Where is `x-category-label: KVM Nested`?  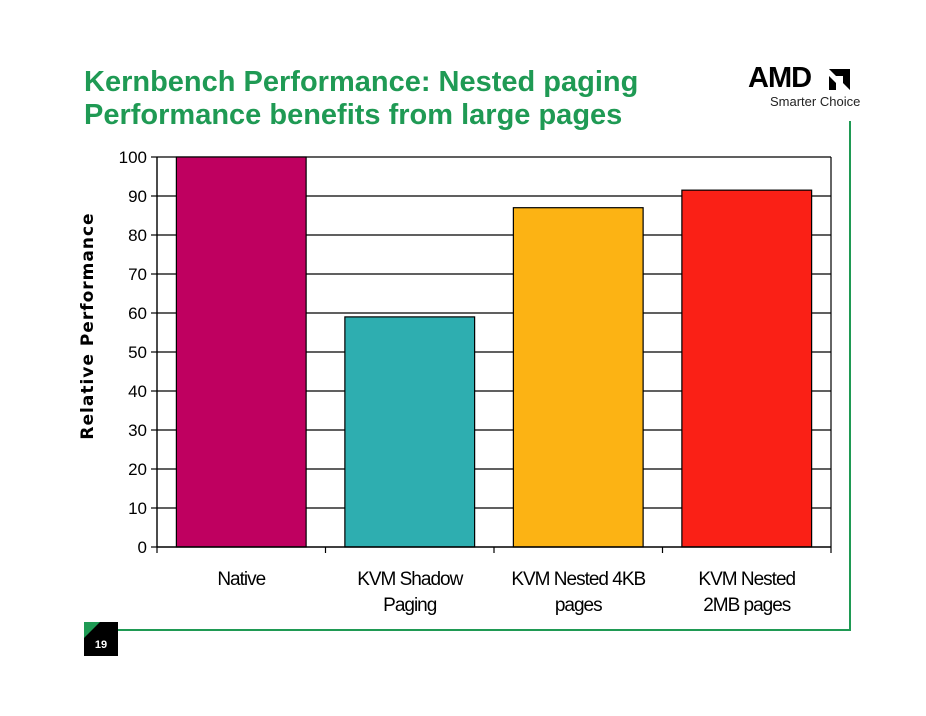
x-category-label: KVM Nested is located at coordinates (746, 579).